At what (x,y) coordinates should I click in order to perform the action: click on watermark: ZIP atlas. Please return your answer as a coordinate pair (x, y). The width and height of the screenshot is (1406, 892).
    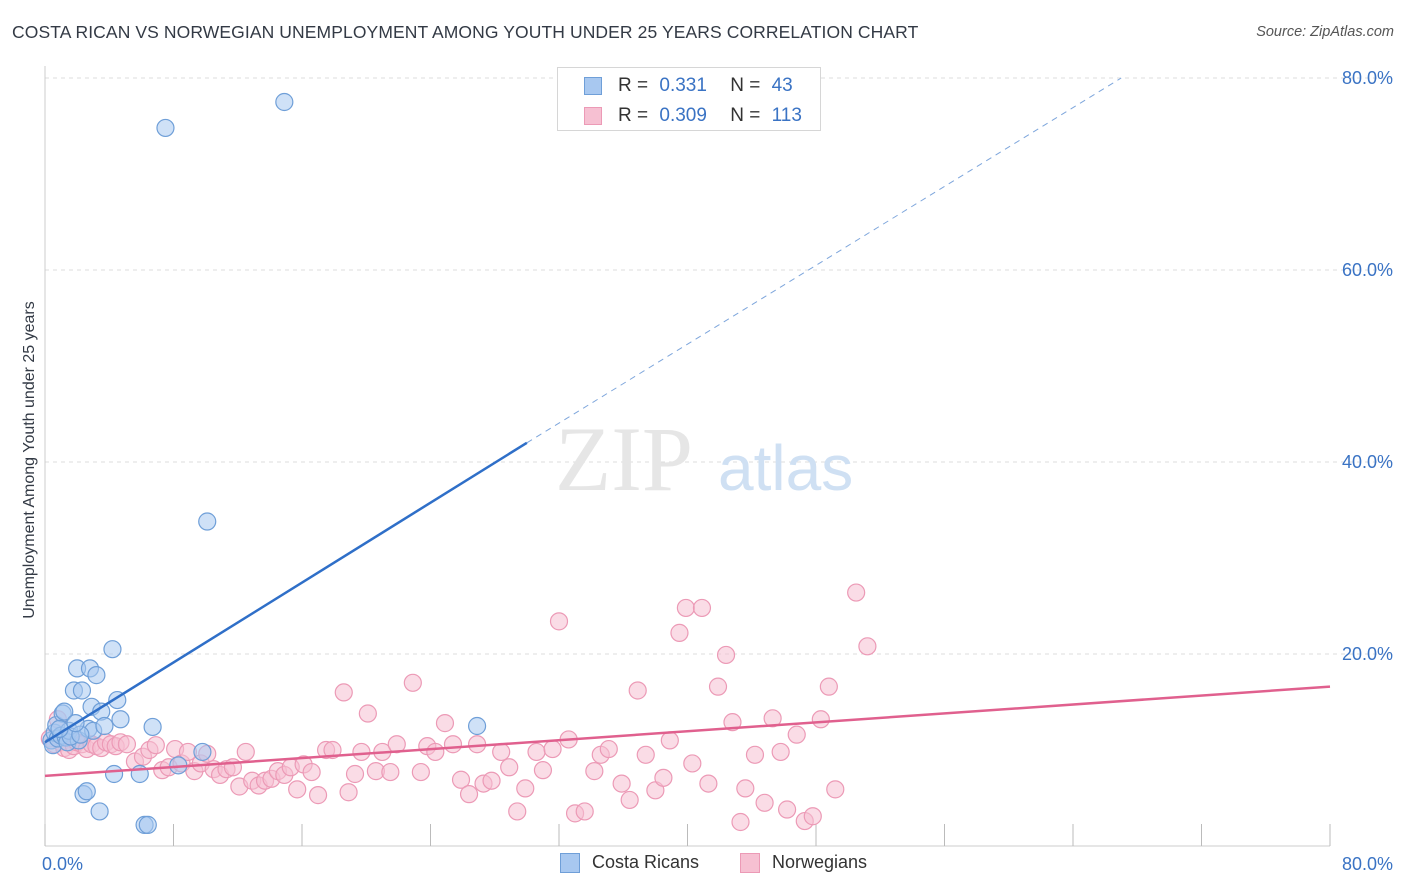
    Looking at the image, I should click on (704, 459).